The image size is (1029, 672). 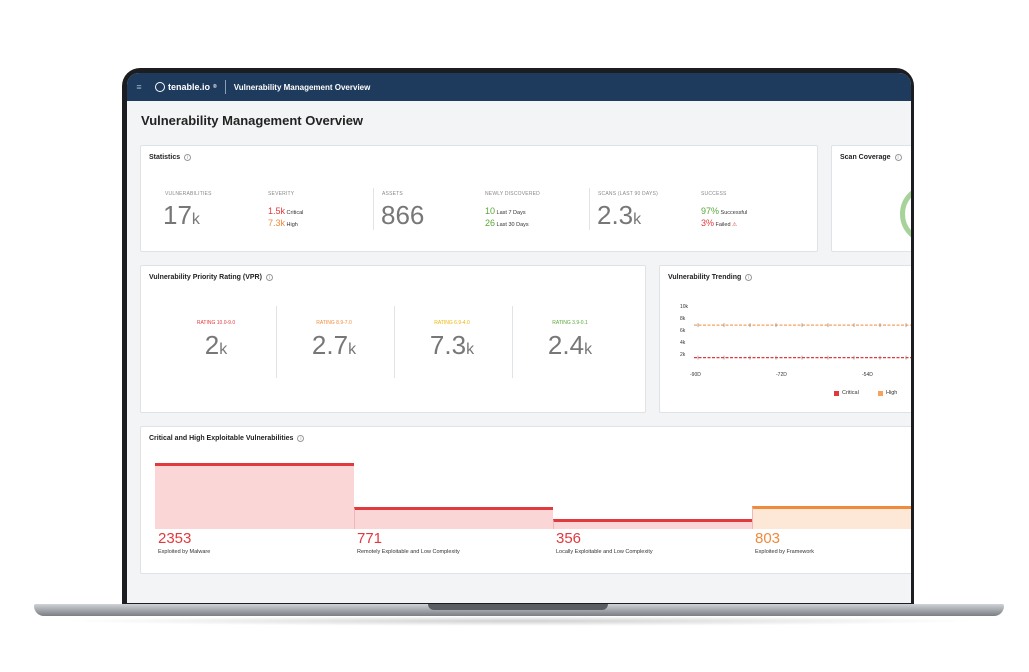 What do you see at coordinates (334, 345) in the screenshot?
I see `vpr-rating-value: 2.7k` at bounding box center [334, 345].